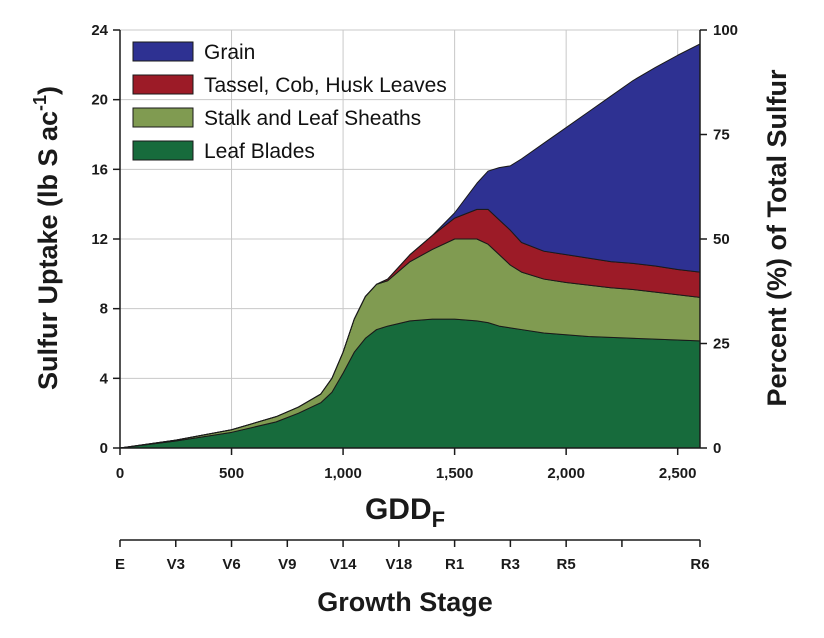  I want to click on growth-stage-label: V14, so click(343, 564).